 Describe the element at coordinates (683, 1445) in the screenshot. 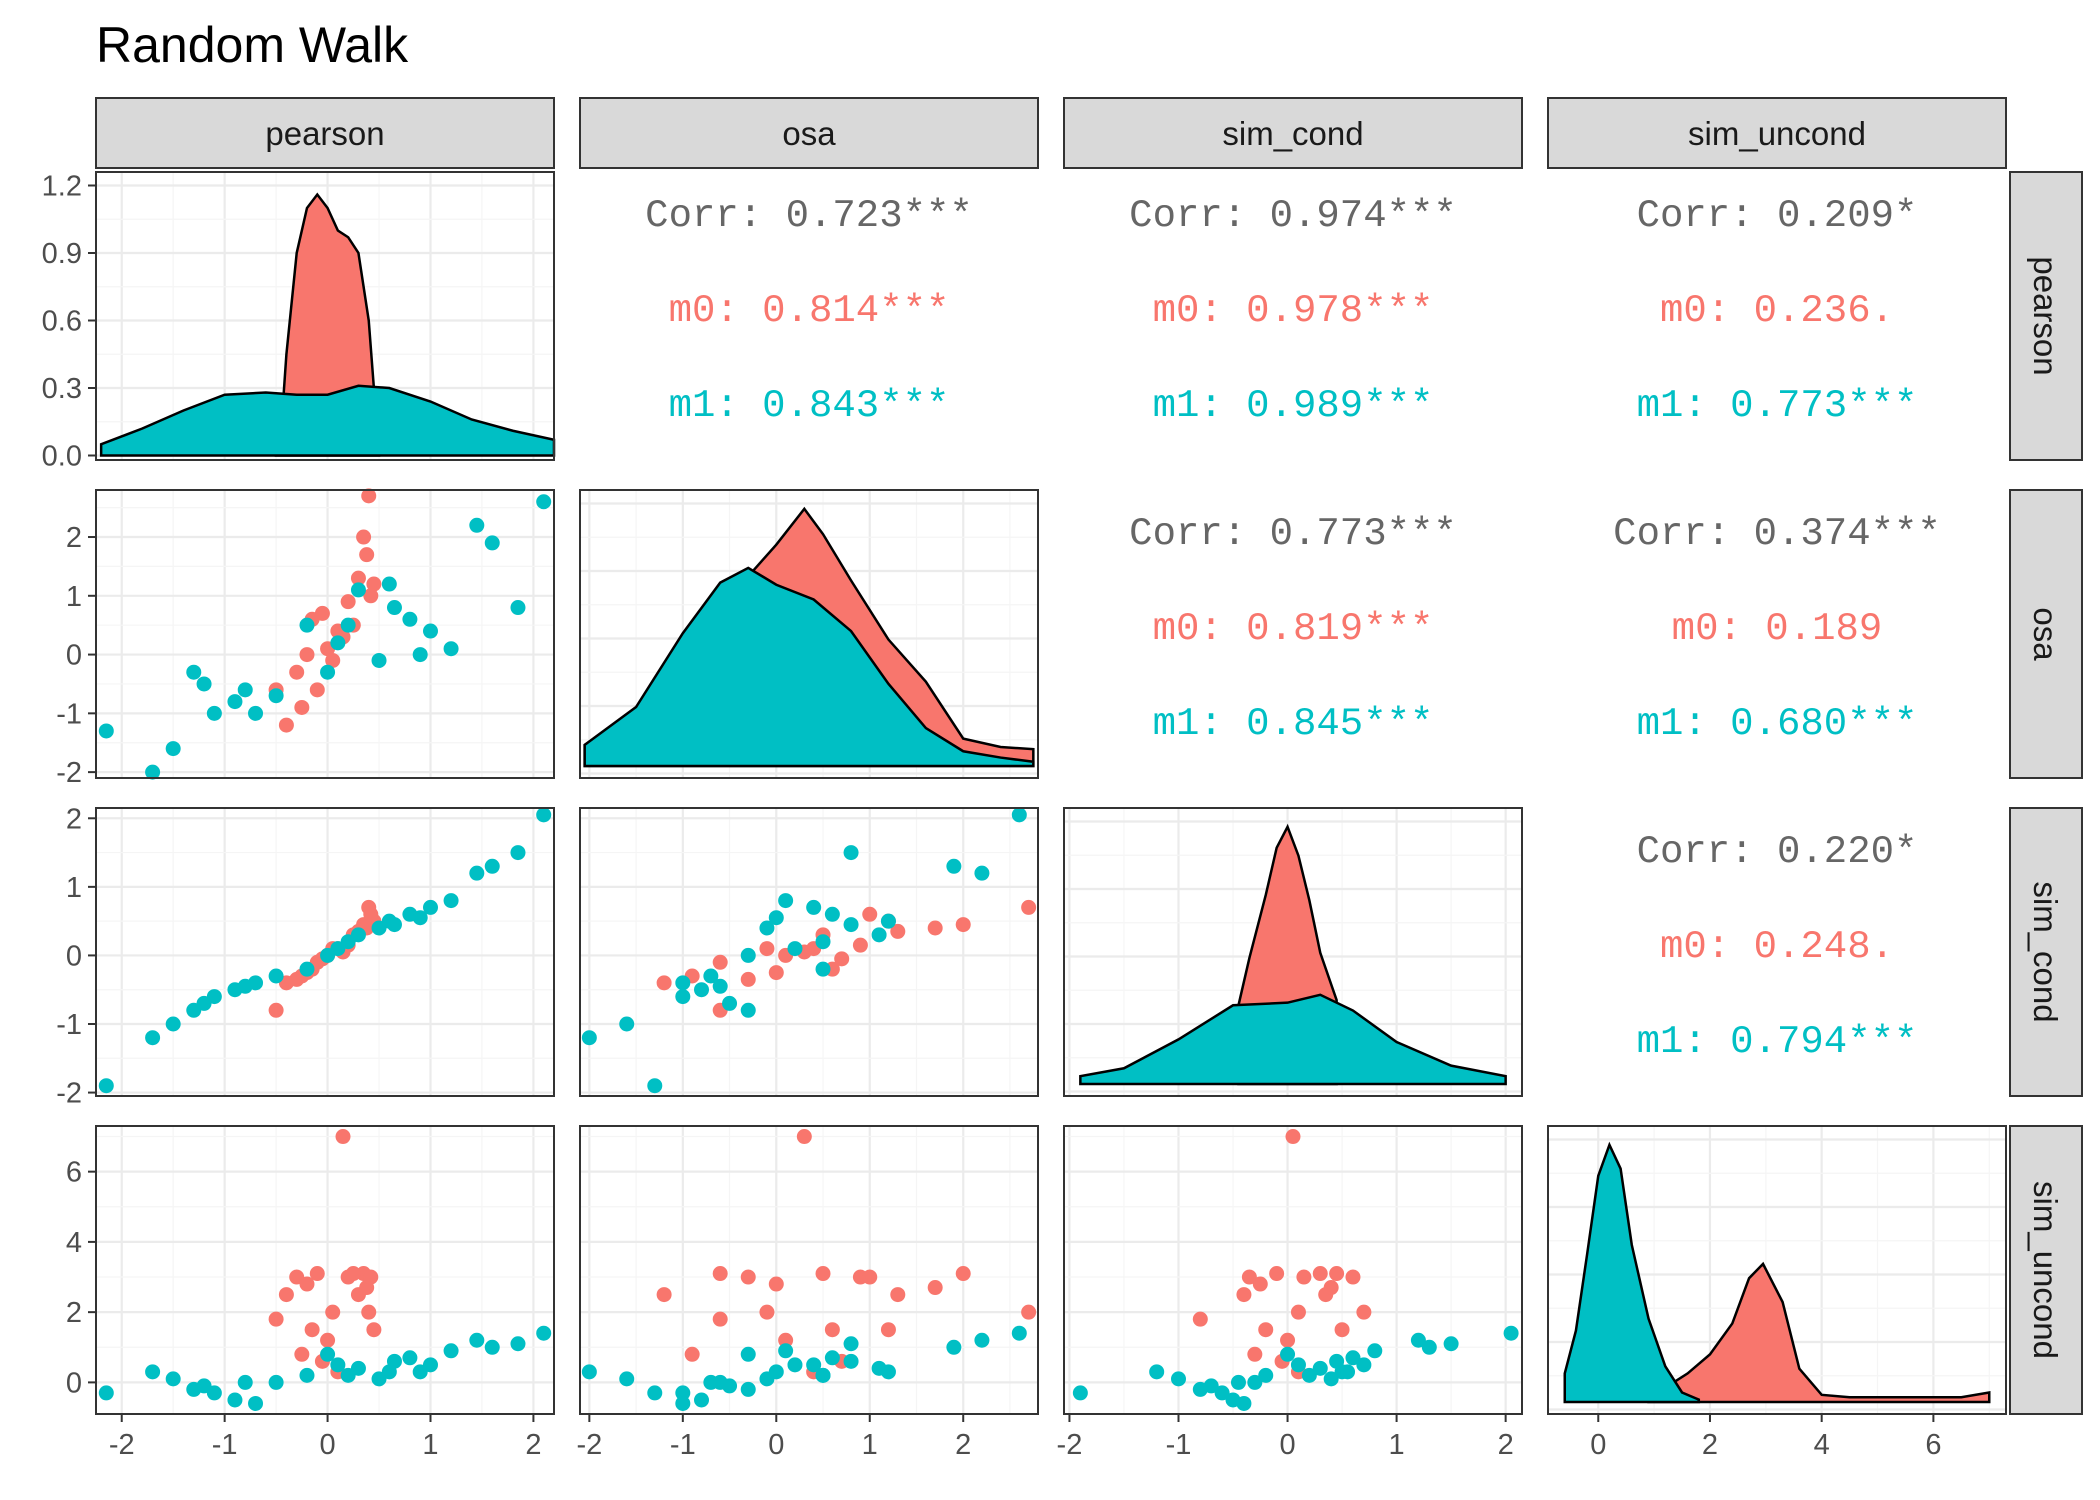

I see `x-tick-label: -1` at that location.